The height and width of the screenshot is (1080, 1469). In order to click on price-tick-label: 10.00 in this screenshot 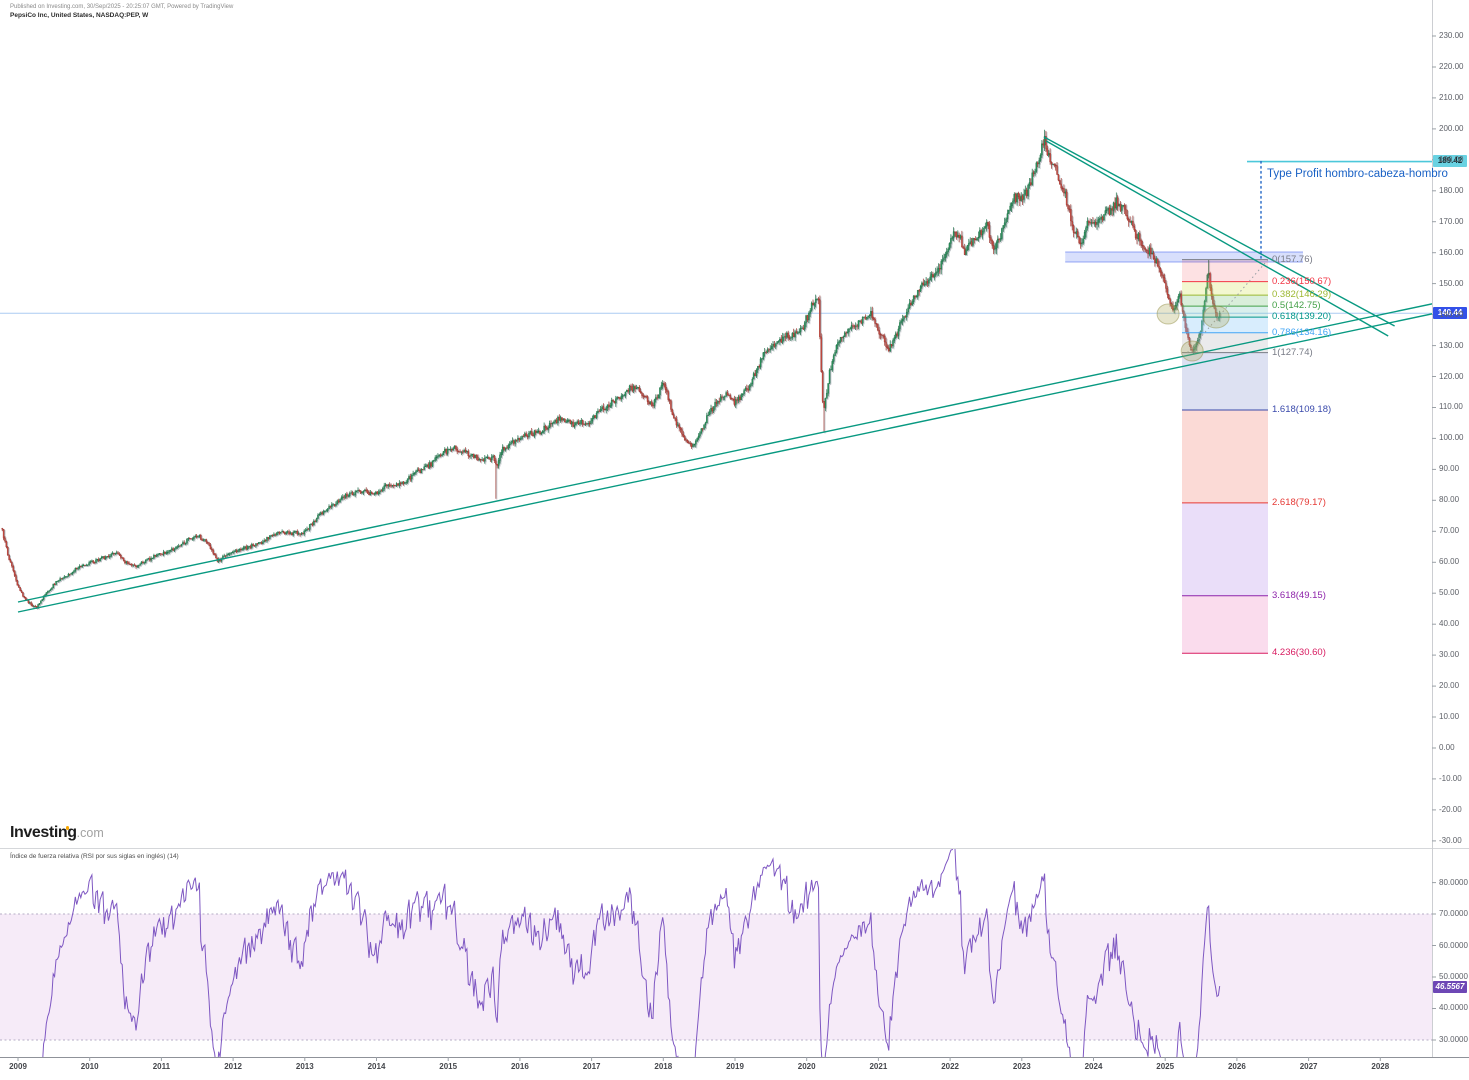, I will do `click(1449, 717)`.